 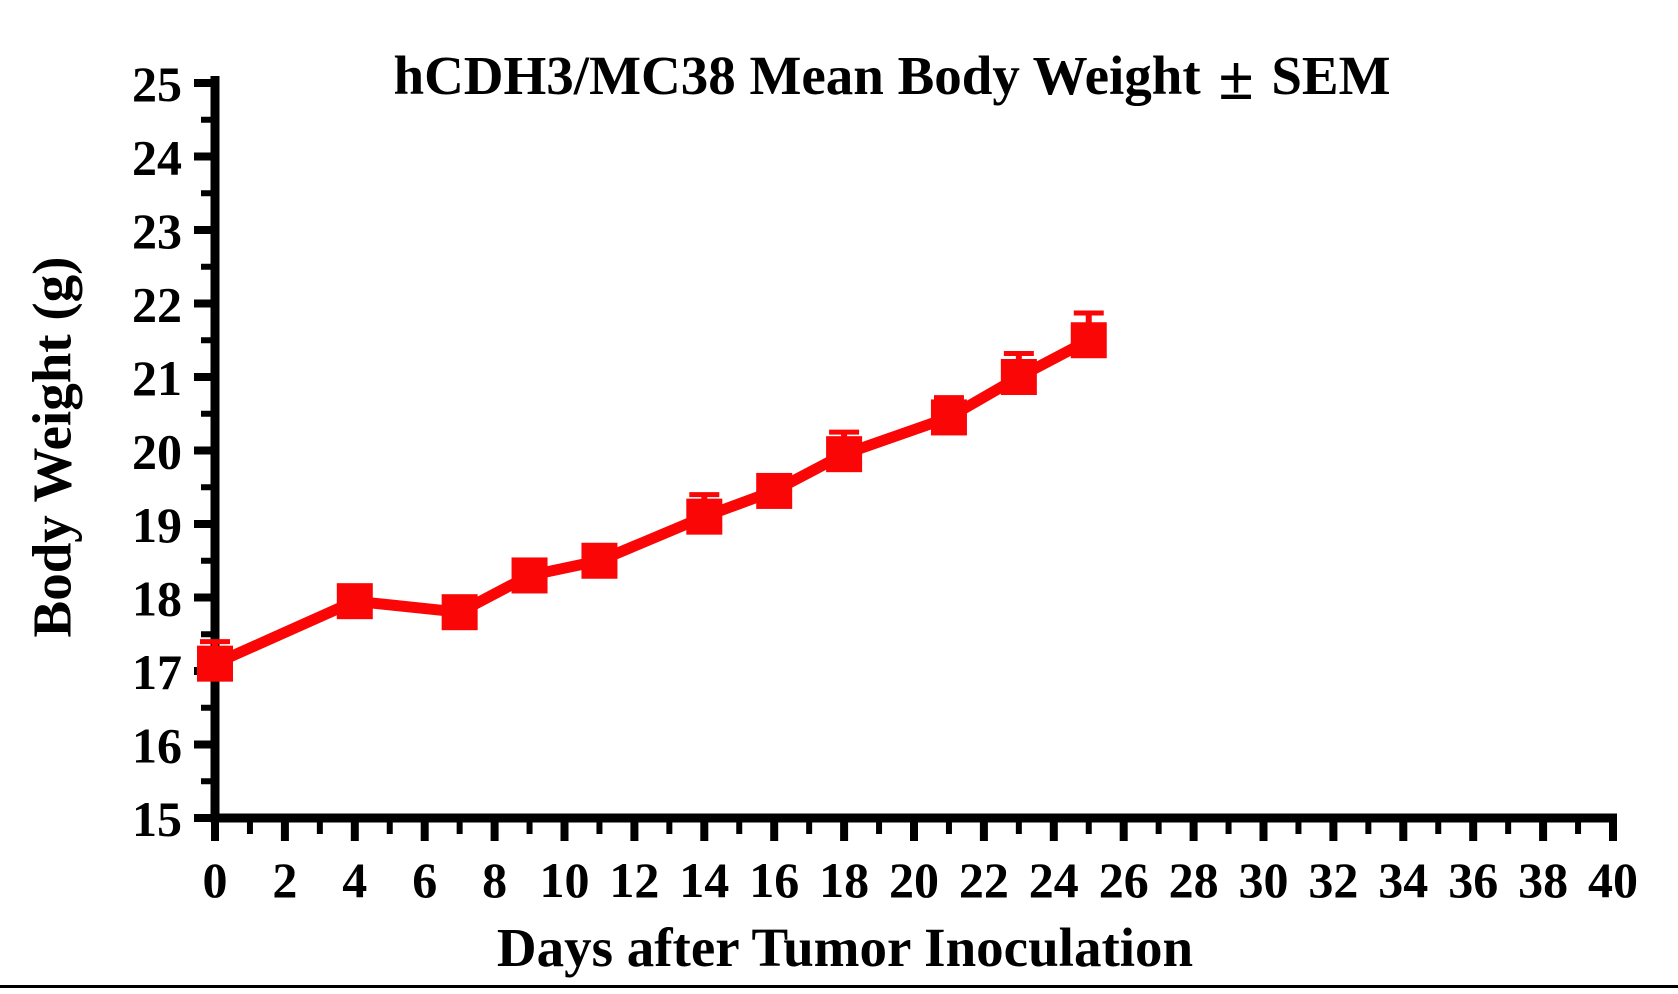 What do you see at coordinates (1543, 880) in the screenshot?
I see `x-tick-label: 38` at bounding box center [1543, 880].